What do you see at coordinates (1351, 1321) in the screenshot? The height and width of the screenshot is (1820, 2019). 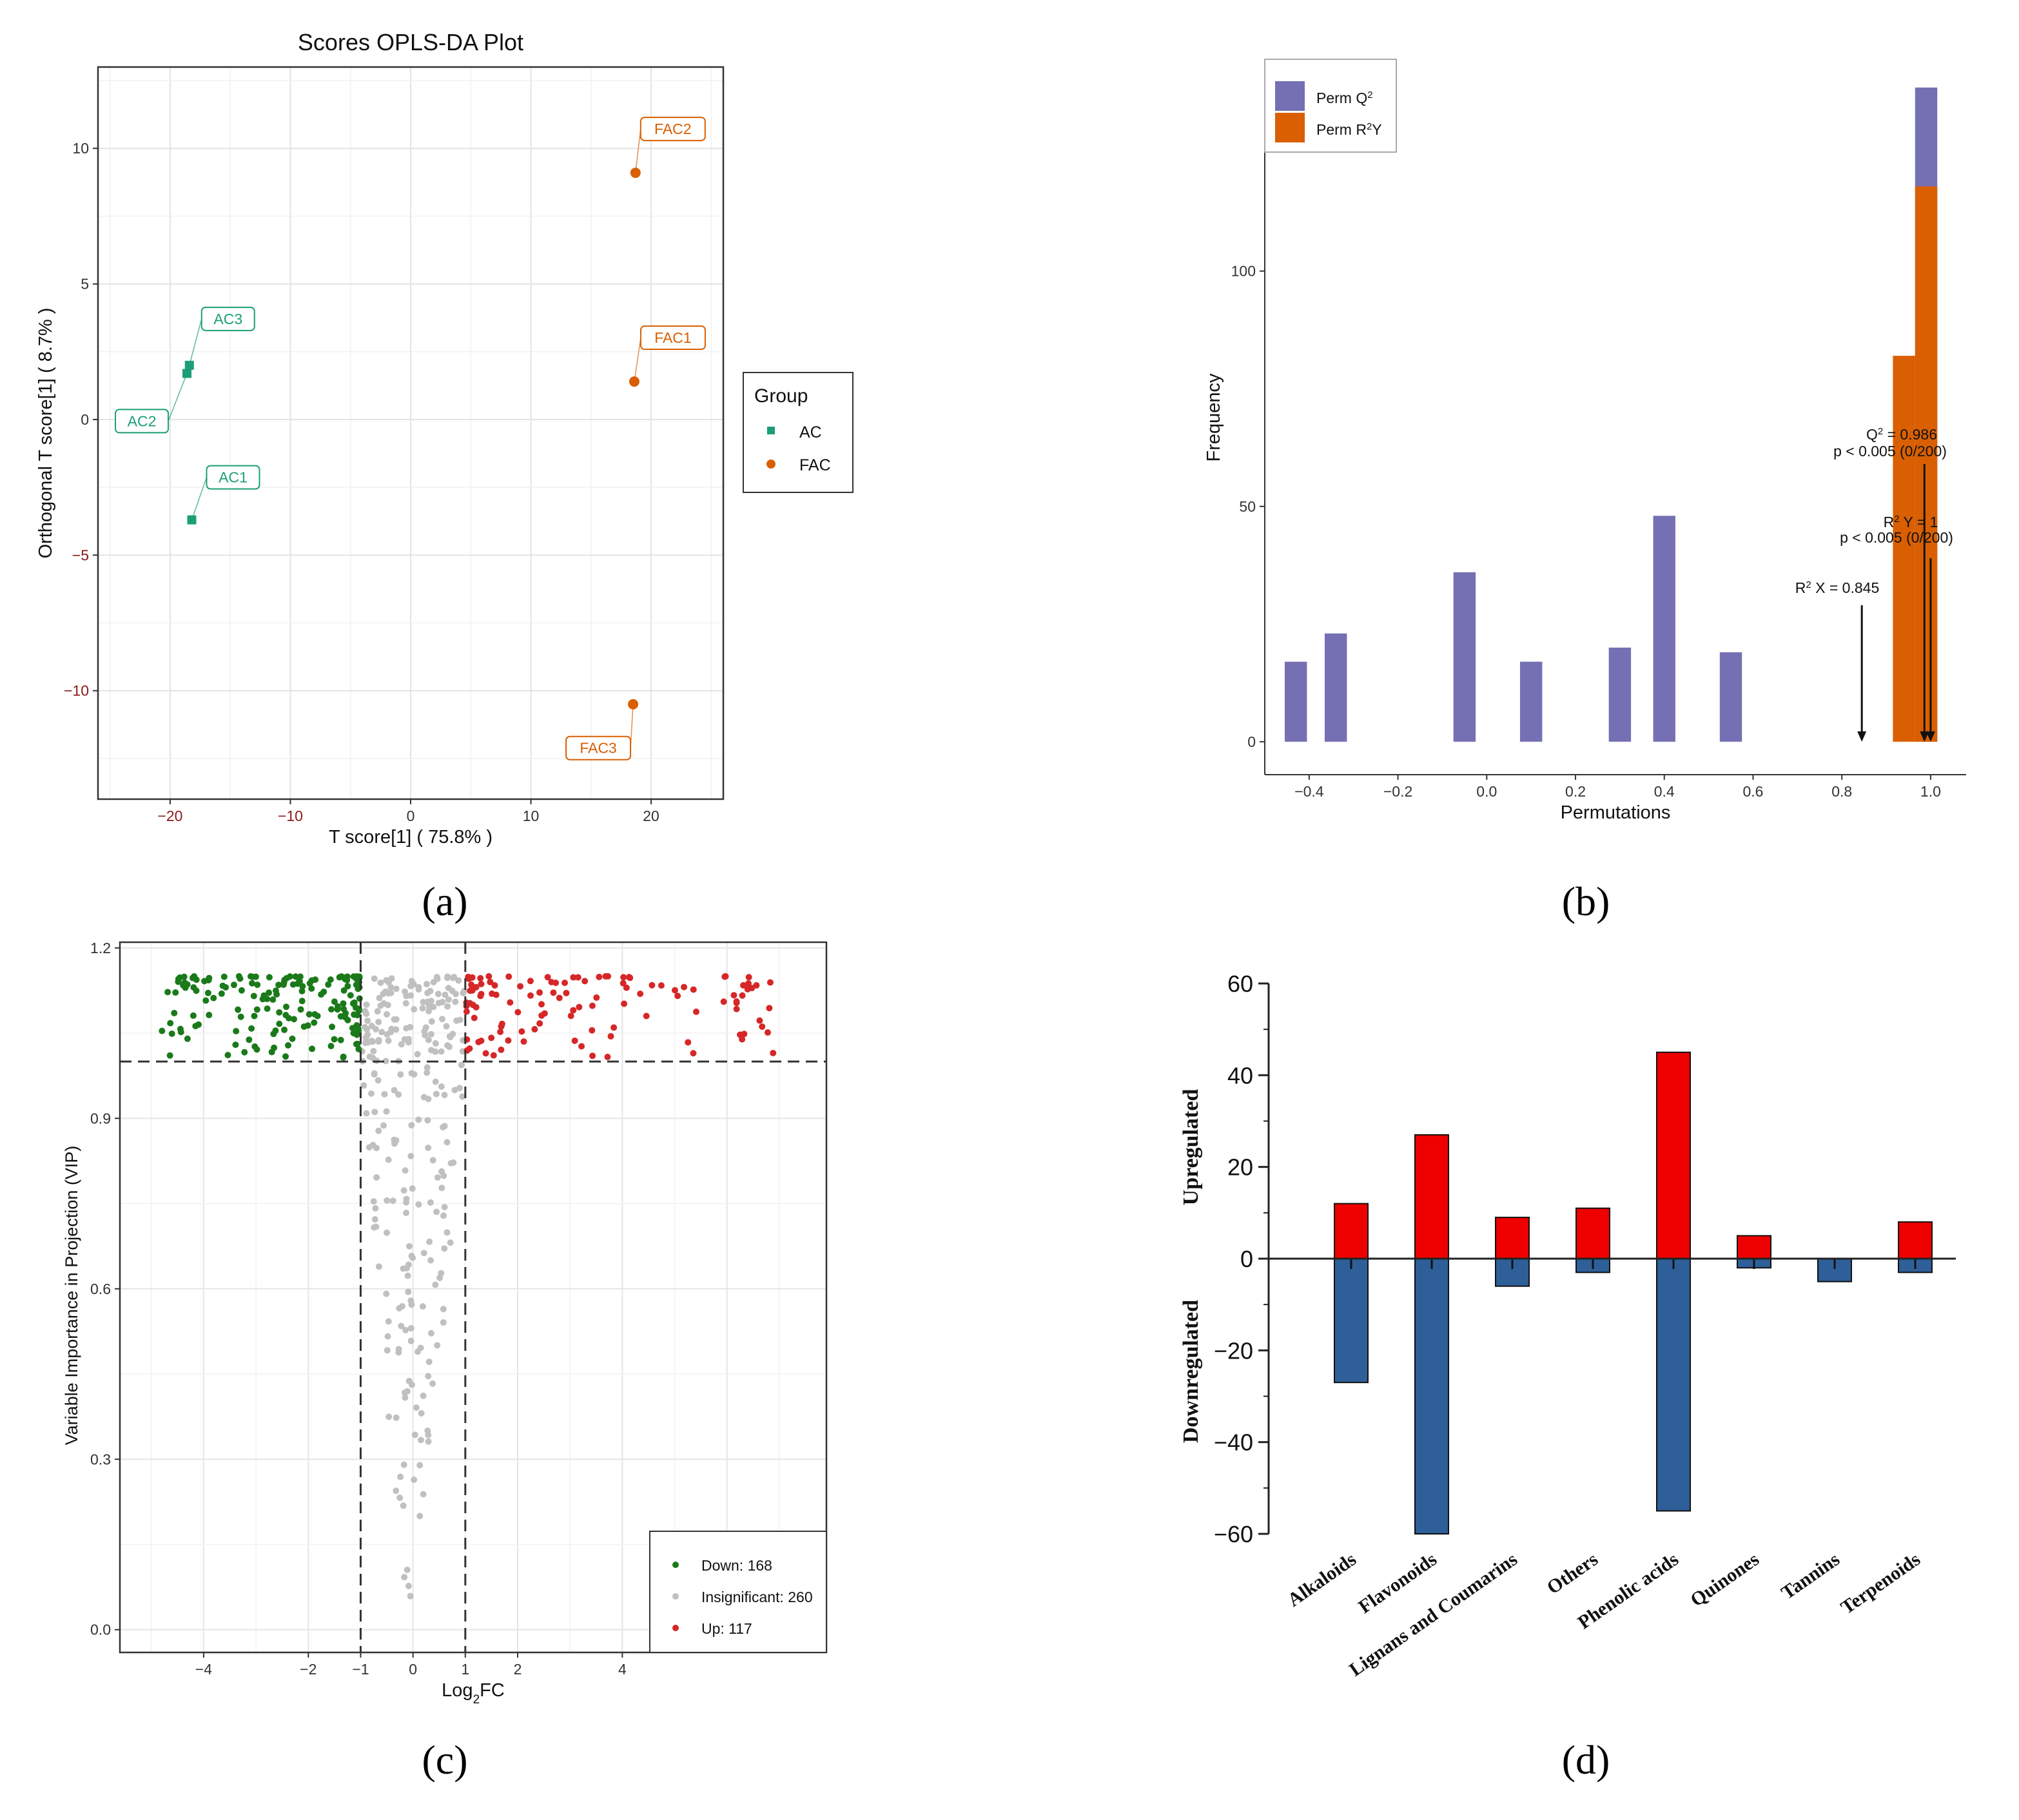 I see `panel-d-bar-down` at bounding box center [1351, 1321].